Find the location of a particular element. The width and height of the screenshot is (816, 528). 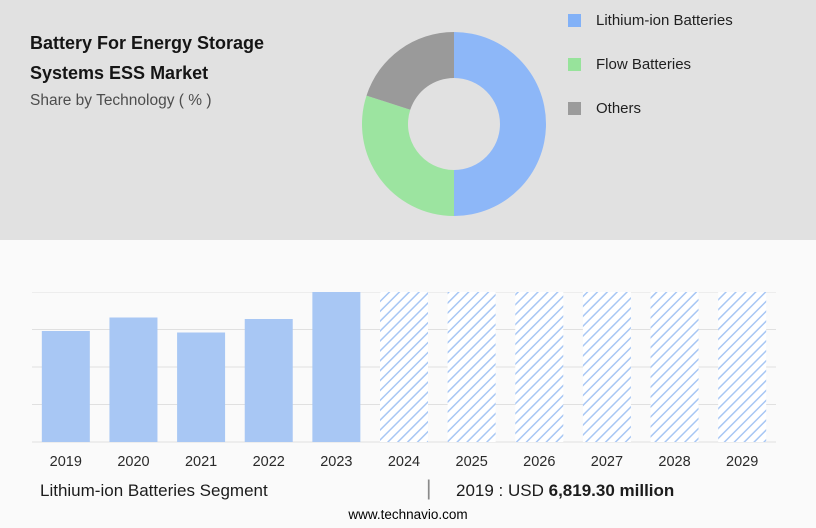

legend-item-flow: Flow Batteries is located at coordinates (650, 64).